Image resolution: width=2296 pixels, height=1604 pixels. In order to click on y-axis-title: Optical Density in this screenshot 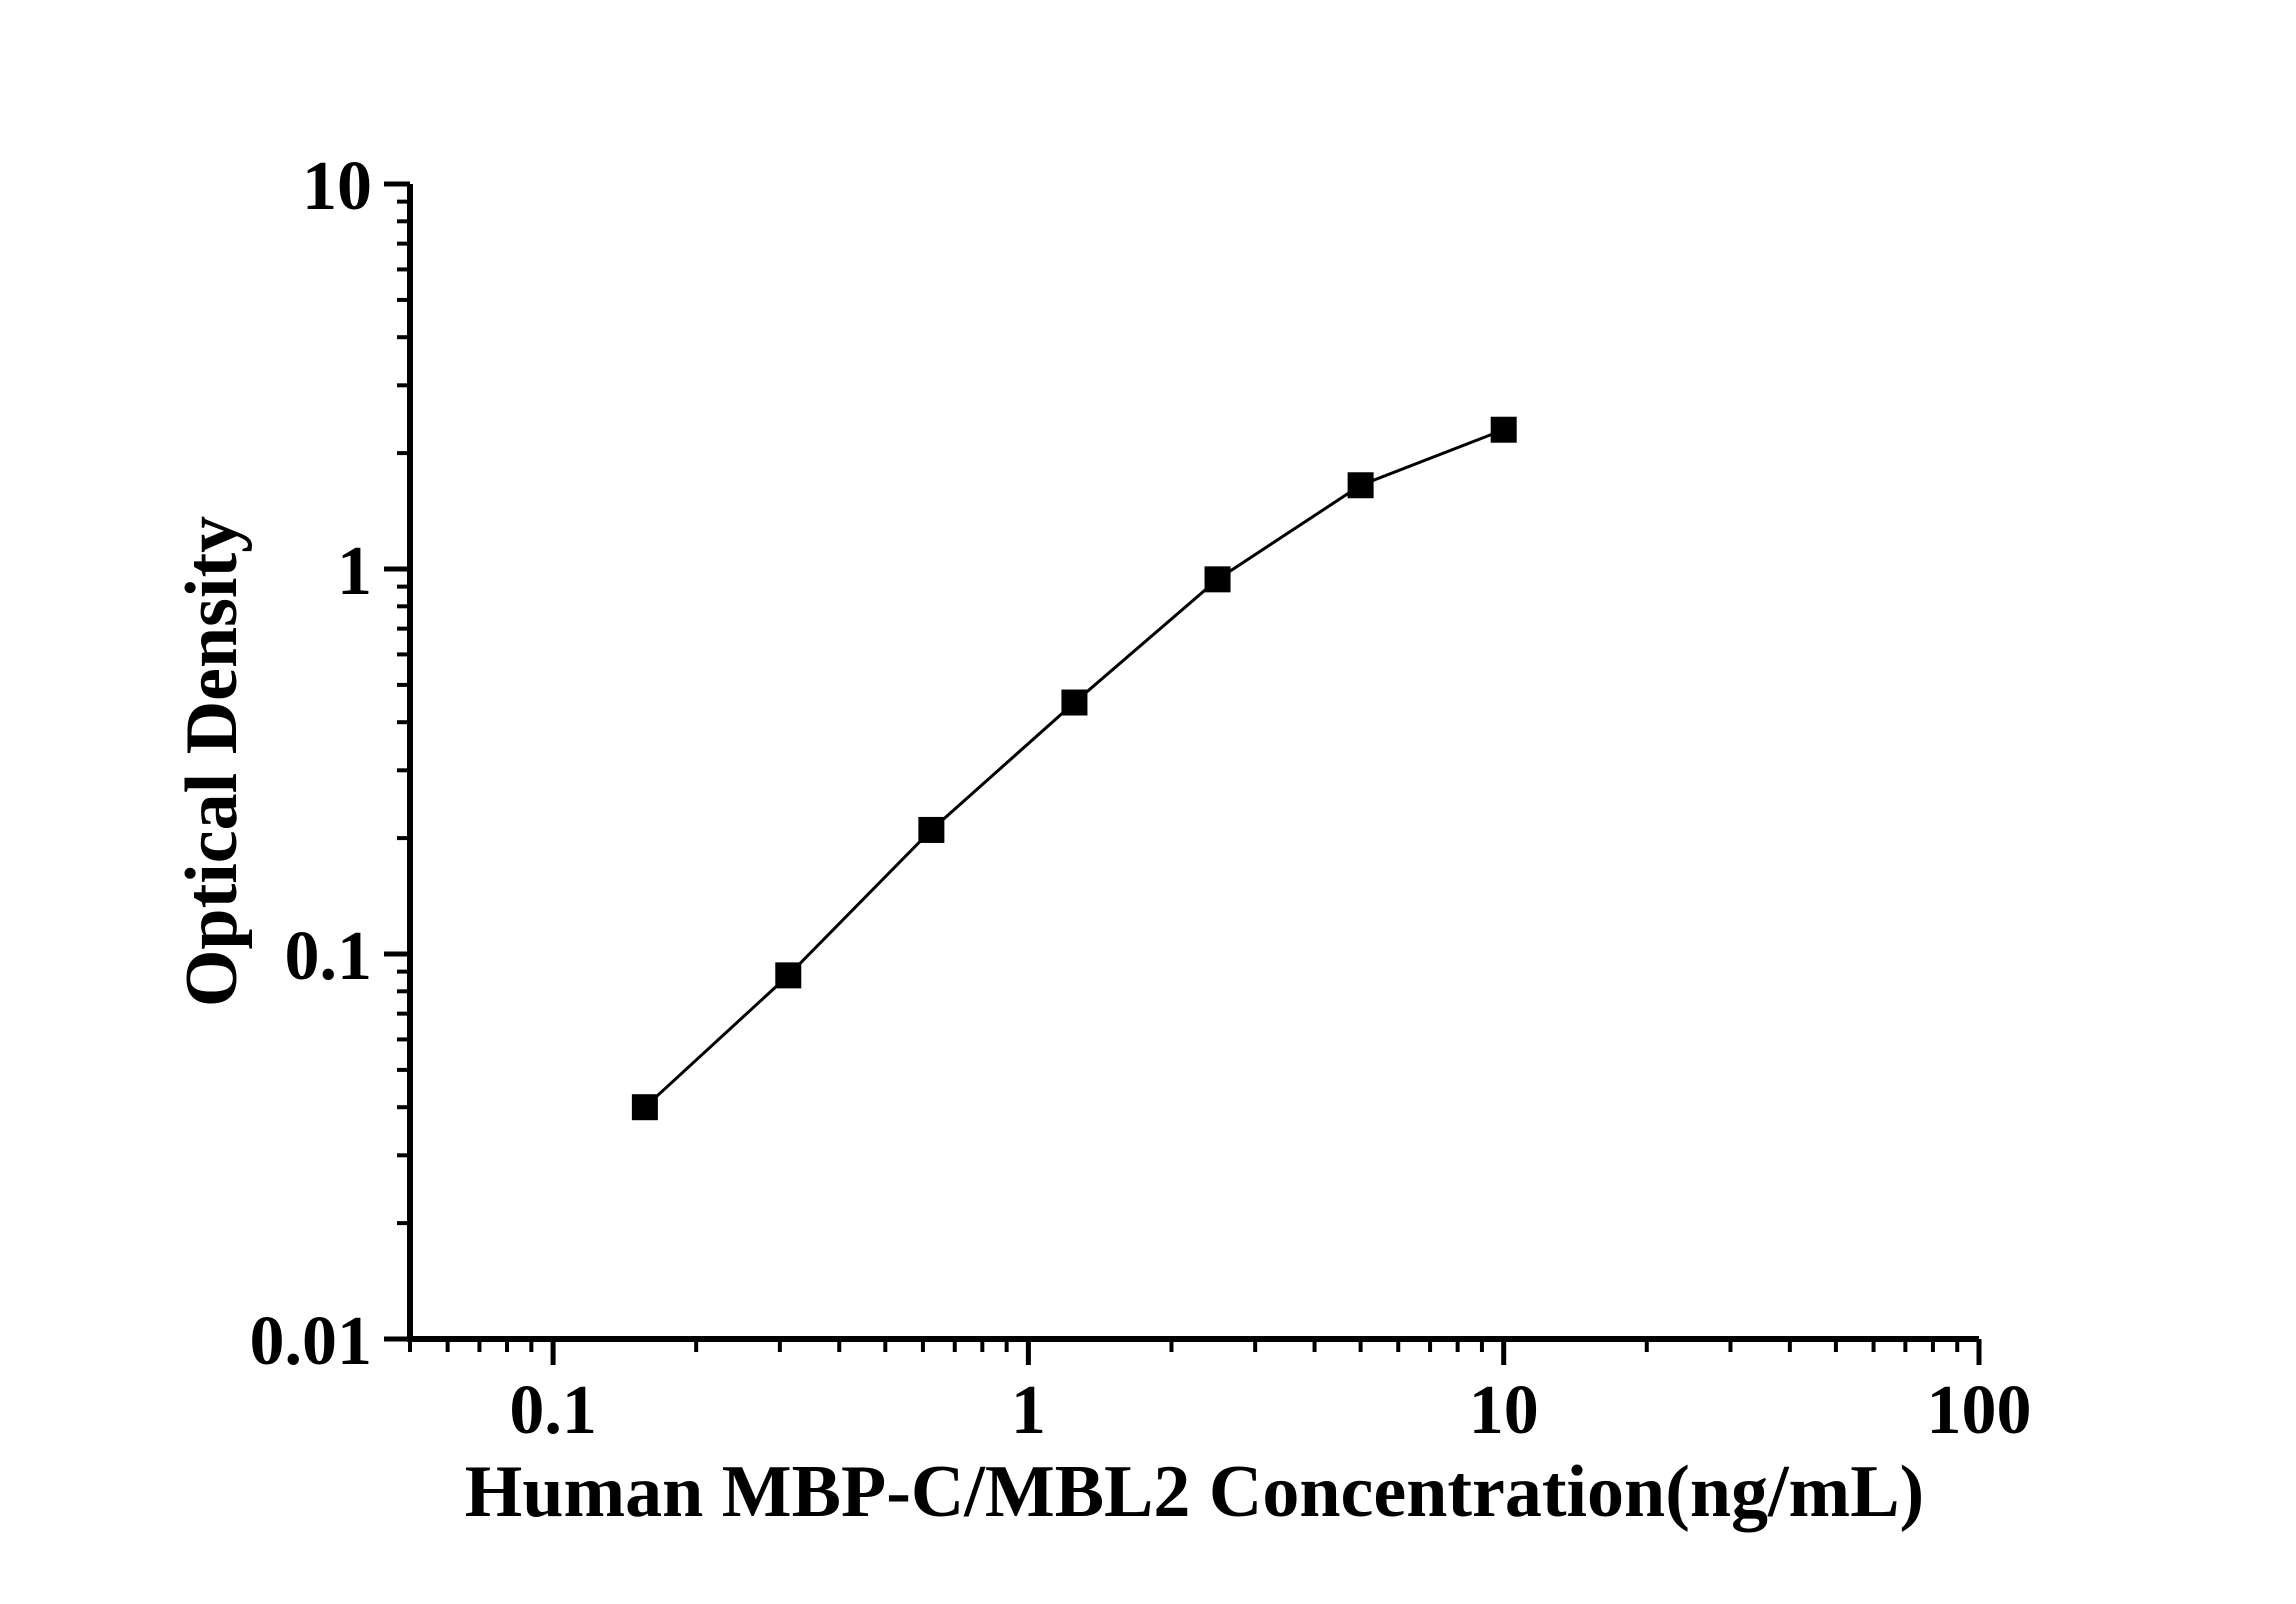, I will do `click(212, 761)`.